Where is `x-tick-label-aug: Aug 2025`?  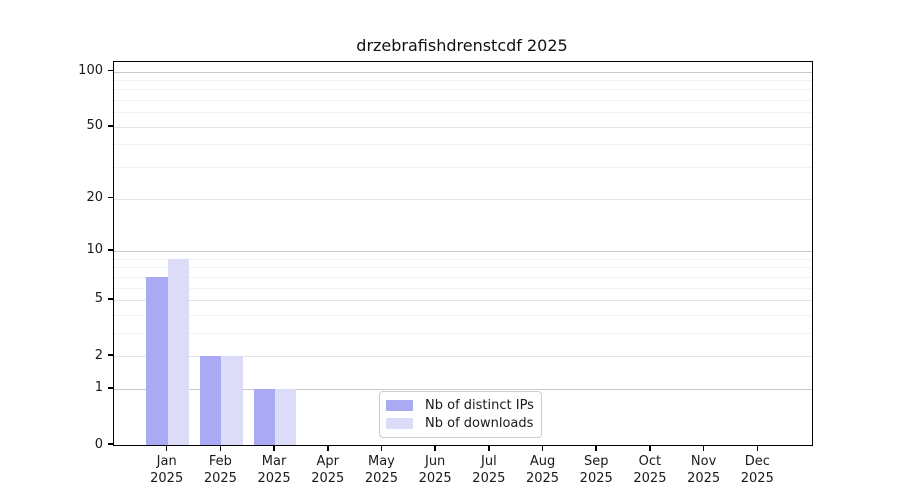
x-tick-label-aug: Aug 2025 is located at coordinates (543, 470).